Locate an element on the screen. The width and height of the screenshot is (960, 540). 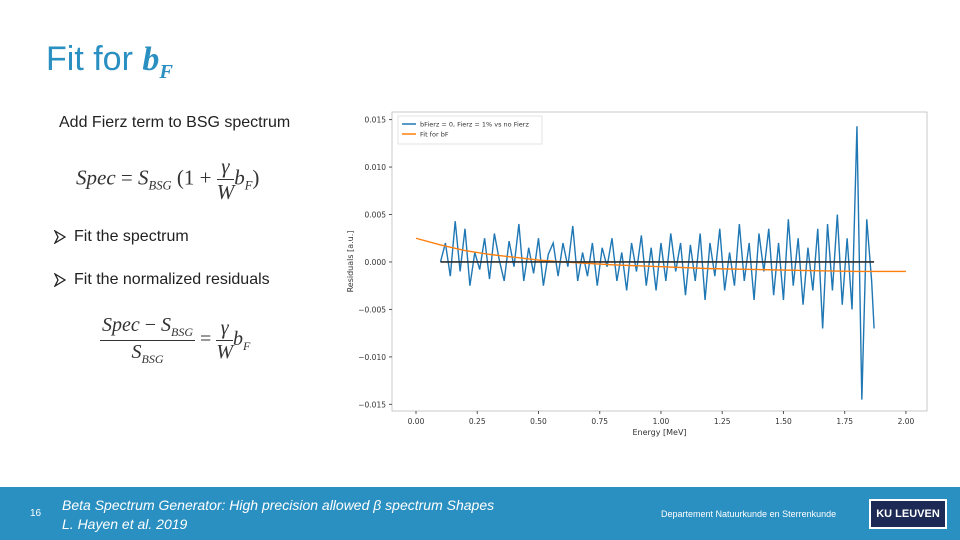
series-line is located at coordinates (660, 255).